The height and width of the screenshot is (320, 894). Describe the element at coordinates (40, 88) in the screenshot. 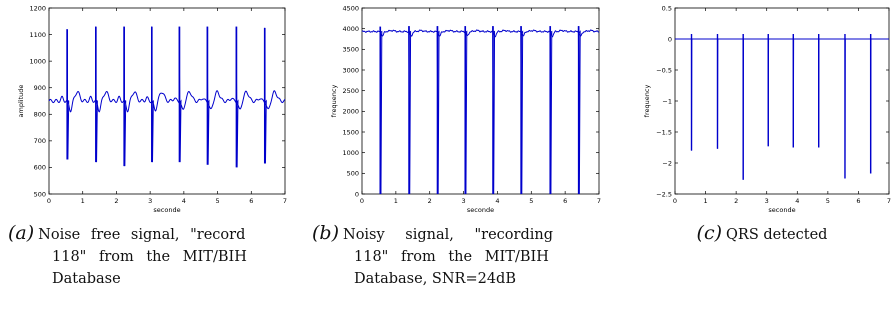

I see `panel-1-ytick-label: 900` at that location.